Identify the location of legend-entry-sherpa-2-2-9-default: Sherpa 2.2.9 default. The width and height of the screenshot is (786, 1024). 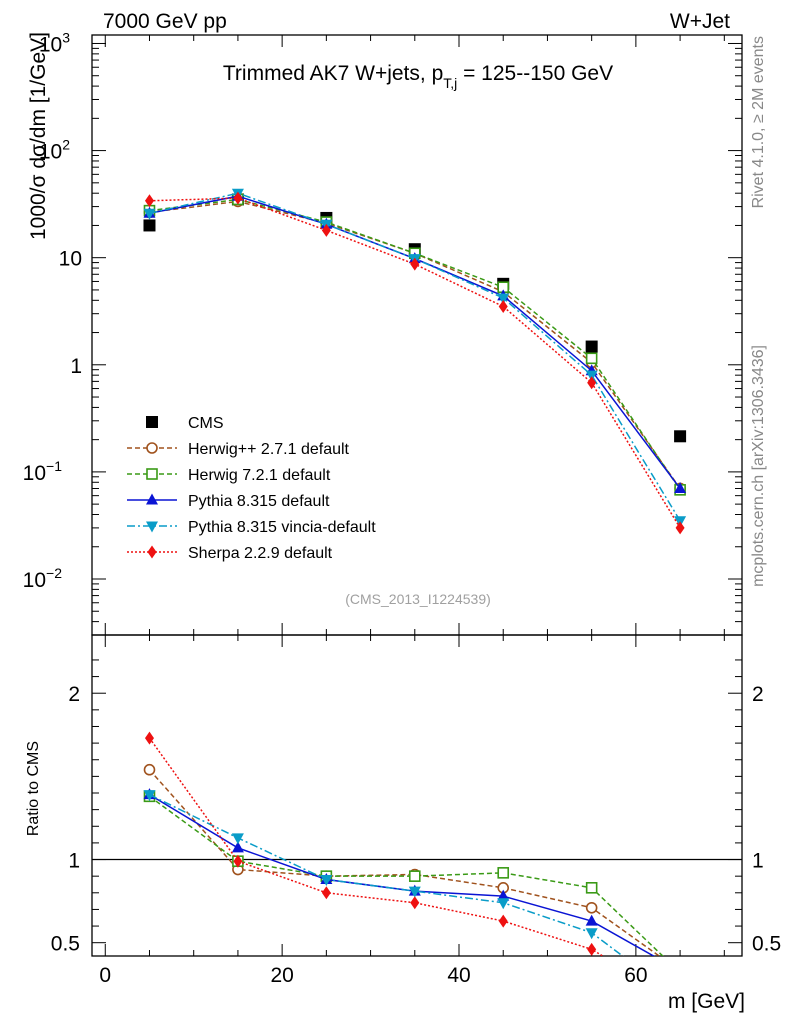
(230, 553).